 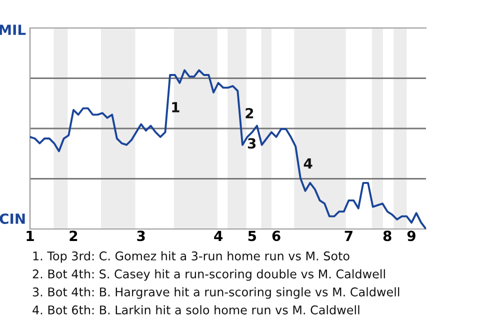 What do you see at coordinates (252, 143) in the screenshot?
I see `annotation: 3` at bounding box center [252, 143].